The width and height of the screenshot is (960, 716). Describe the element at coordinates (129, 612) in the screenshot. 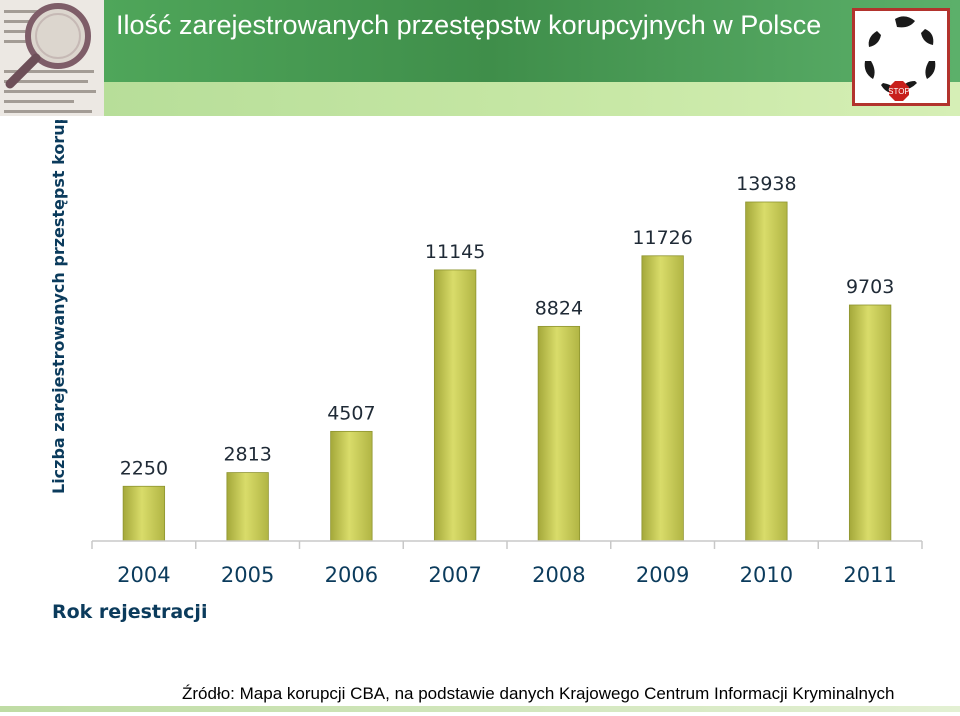

I see `x-axis-label: Rok rejestracji` at that location.